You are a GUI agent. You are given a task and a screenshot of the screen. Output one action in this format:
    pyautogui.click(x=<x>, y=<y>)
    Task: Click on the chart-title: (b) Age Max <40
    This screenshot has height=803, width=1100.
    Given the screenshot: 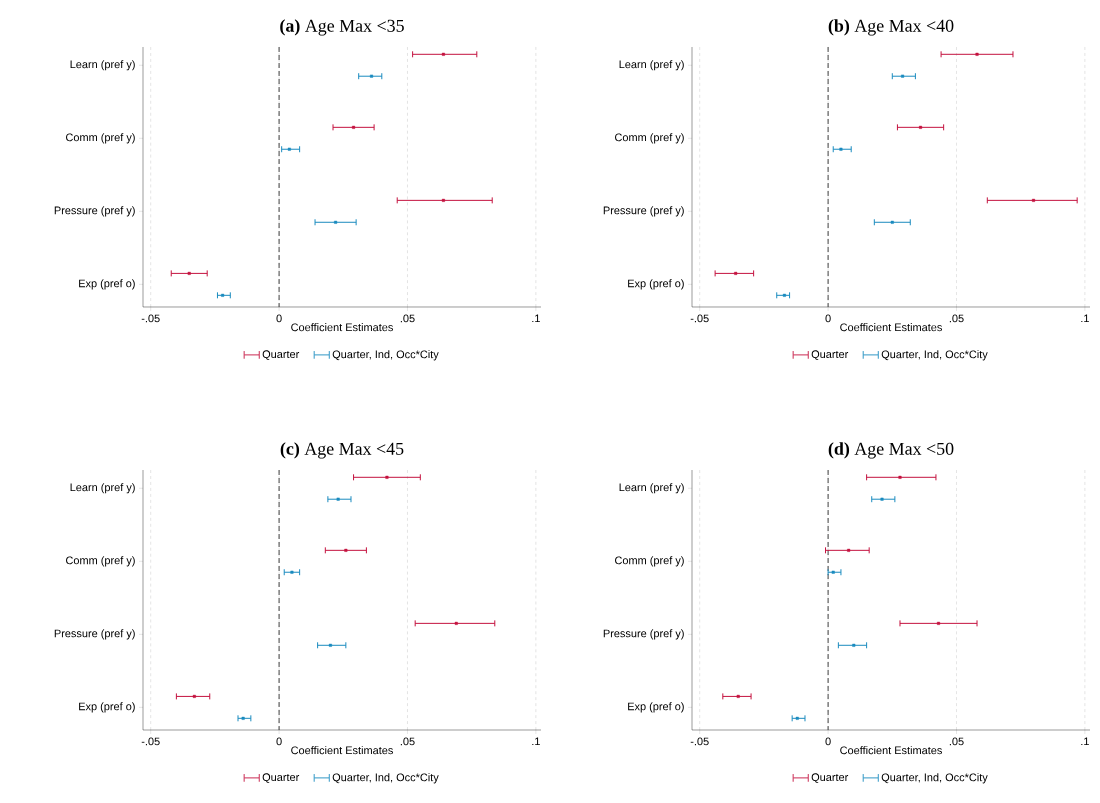 What is the action you would take?
    pyautogui.click(x=891, y=27)
    